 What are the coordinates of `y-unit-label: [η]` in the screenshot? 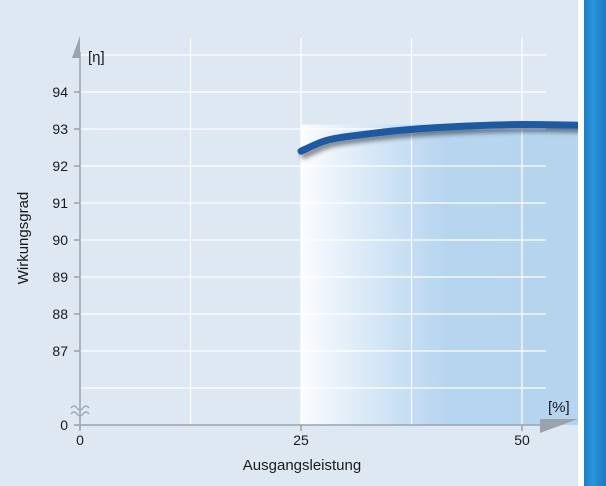 It's located at (96, 57).